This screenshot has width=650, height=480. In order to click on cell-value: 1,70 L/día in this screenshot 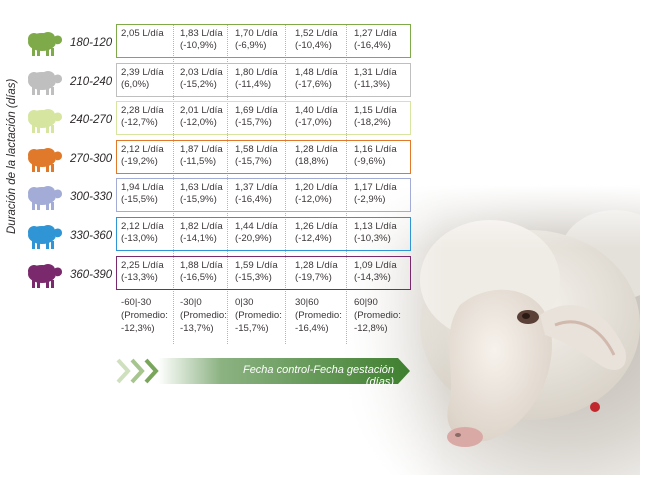, I will do `click(256, 33)`.